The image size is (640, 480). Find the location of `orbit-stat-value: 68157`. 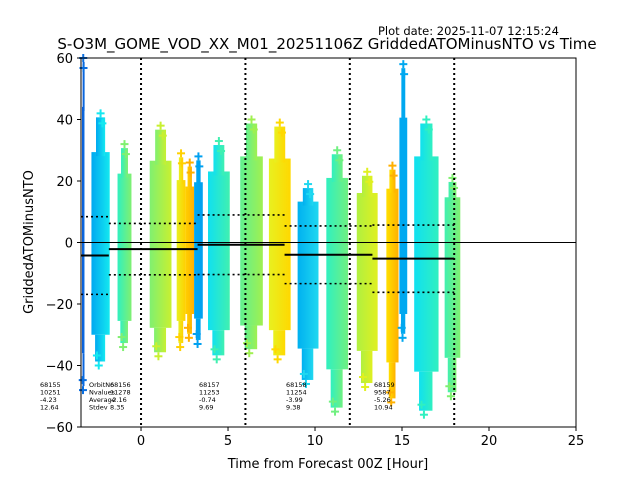

orbit-stat-value: 68157 is located at coordinates (209, 385).